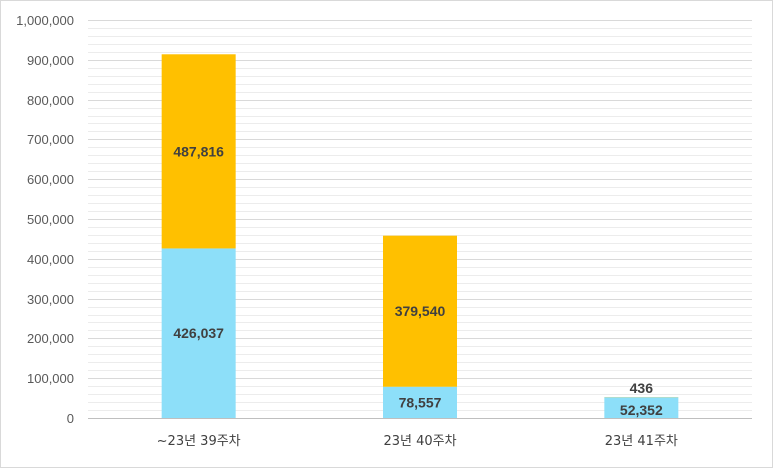  I want to click on y-tick-label: 700,000, so click(50, 139).